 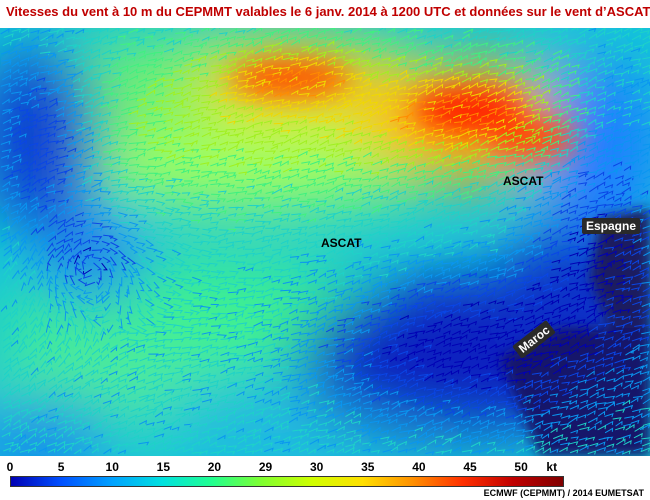 What do you see at coordinates (611, 226) in the screenshot?
I see `country-label-spain: Espagne` at bounding box center [611, 226].